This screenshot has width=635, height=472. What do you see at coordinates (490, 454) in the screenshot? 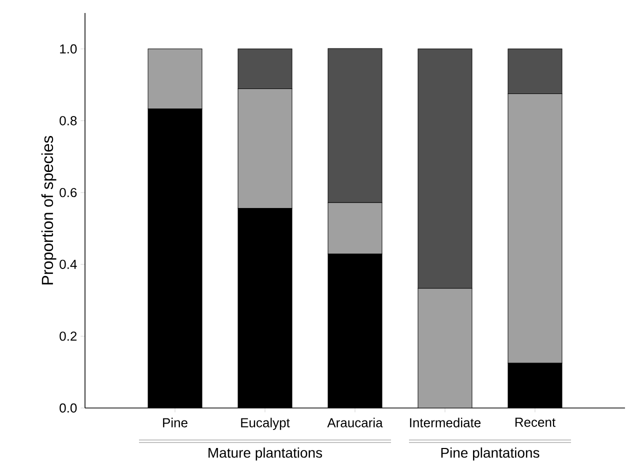
I see `text: Pine plantations` at bounding box center [490, 454].